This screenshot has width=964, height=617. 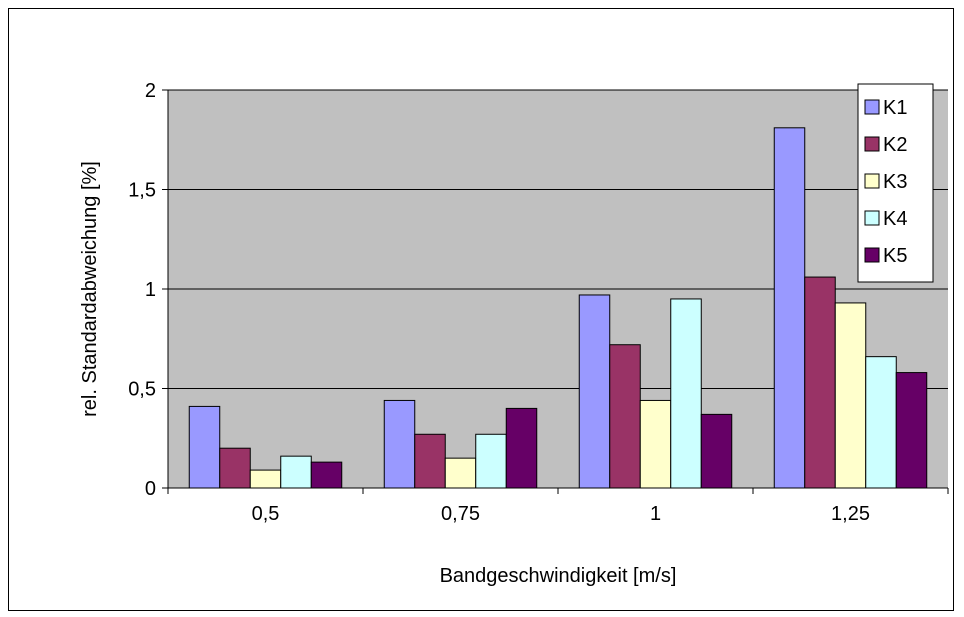 What do you see at coordinates (895, 108) in the screenshot?
I see `legend-label-k1: K1` at bounding box center [895, 108].